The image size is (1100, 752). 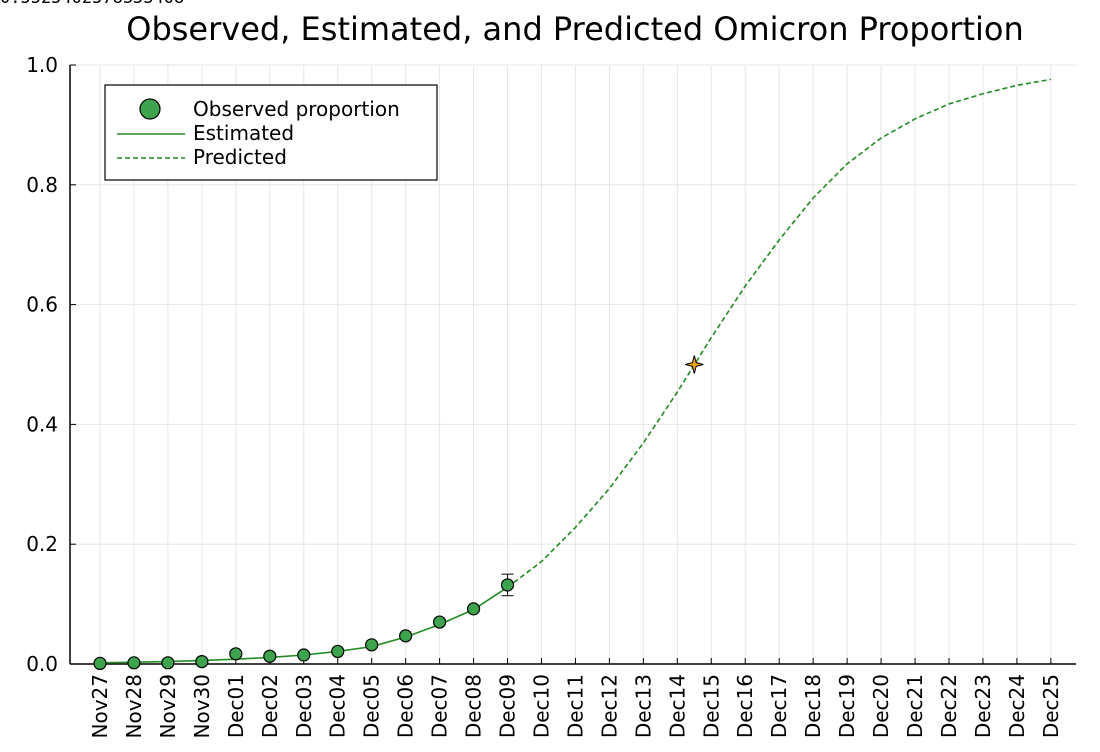 I want to click on x-tick-label: Dec12, so click(x=609, y=706).